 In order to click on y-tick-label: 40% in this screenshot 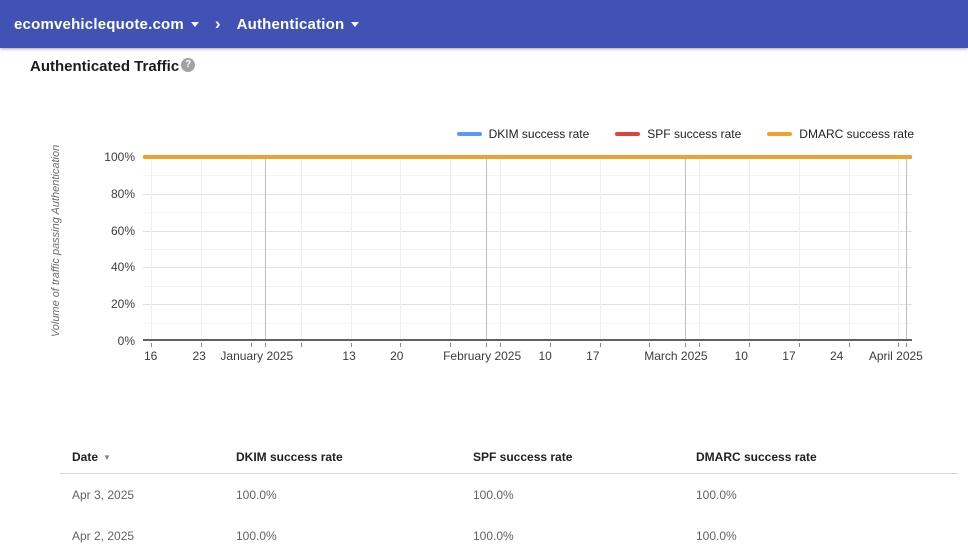, I will do `click(122, 267)`.